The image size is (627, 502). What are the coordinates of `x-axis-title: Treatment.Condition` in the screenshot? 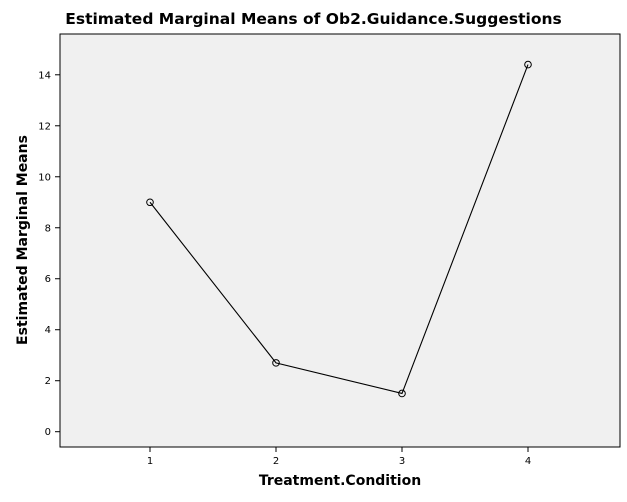 It's located at (340, 481).